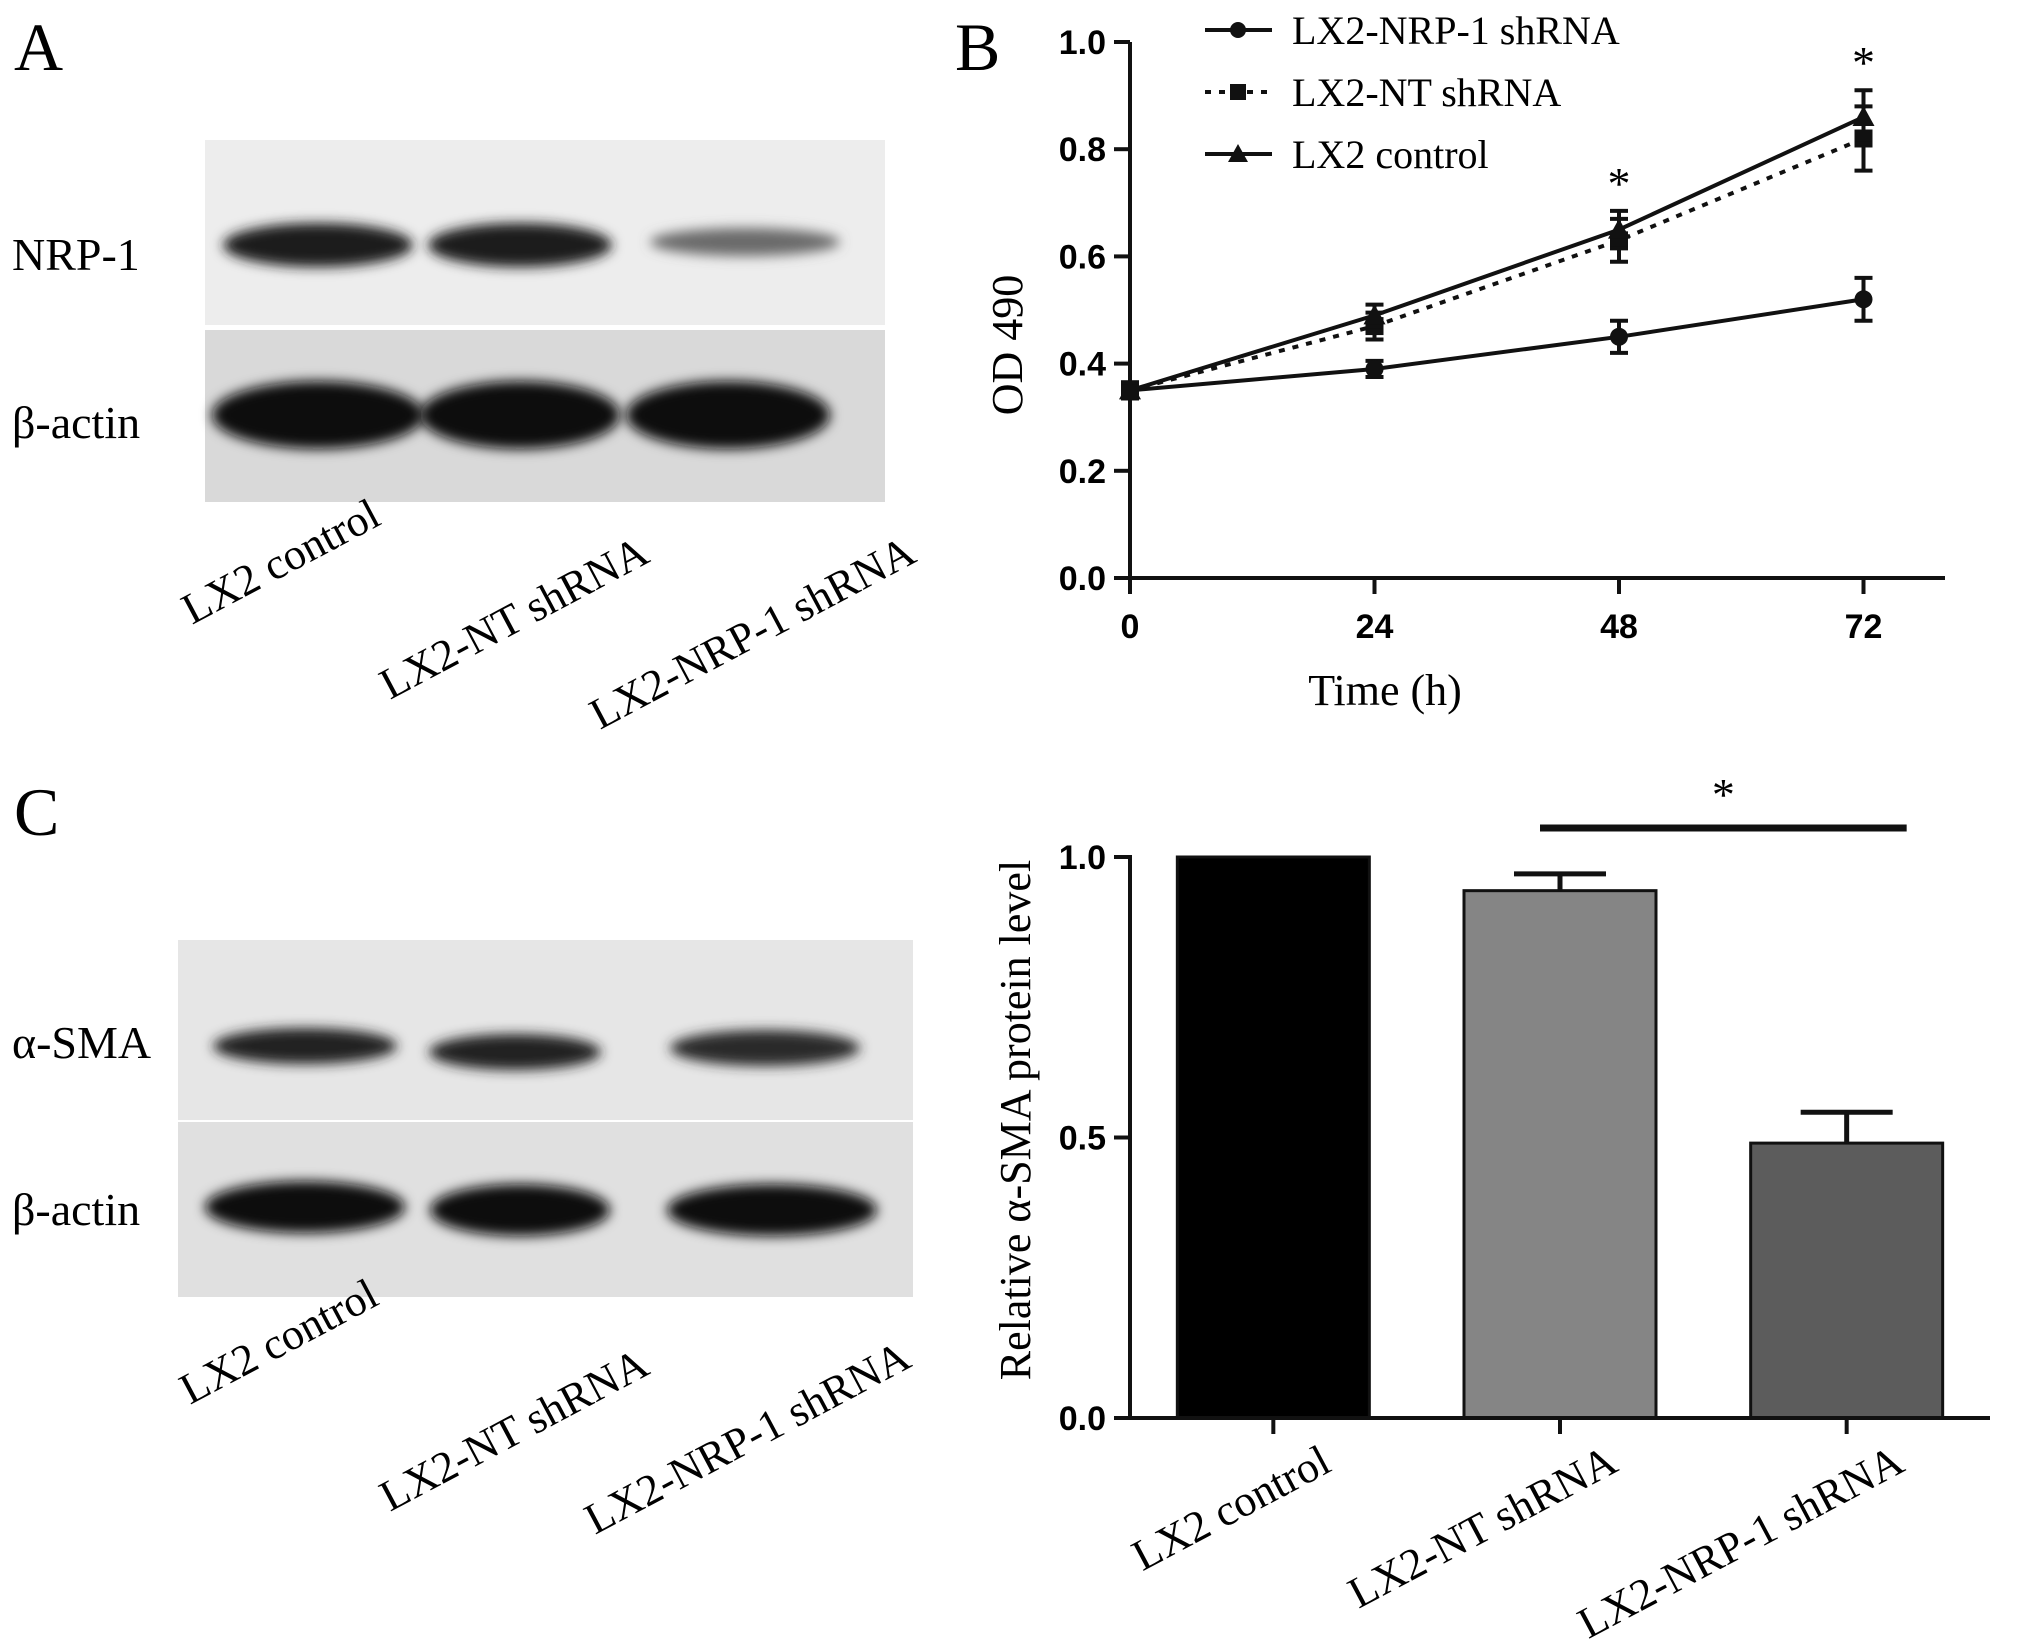  I want to click on band-actin-a-lane2, so click(520, 415).